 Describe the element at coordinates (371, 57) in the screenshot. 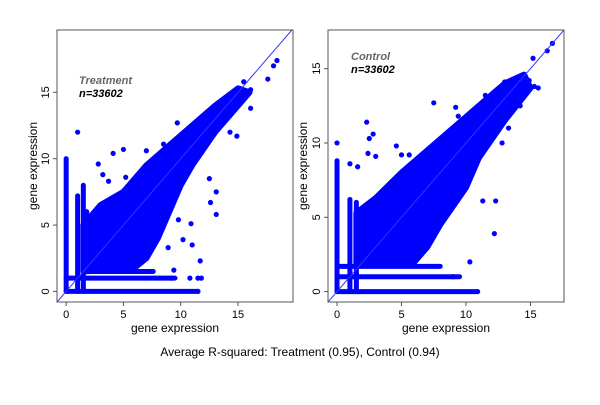

I see `group-label: Control` at that location.